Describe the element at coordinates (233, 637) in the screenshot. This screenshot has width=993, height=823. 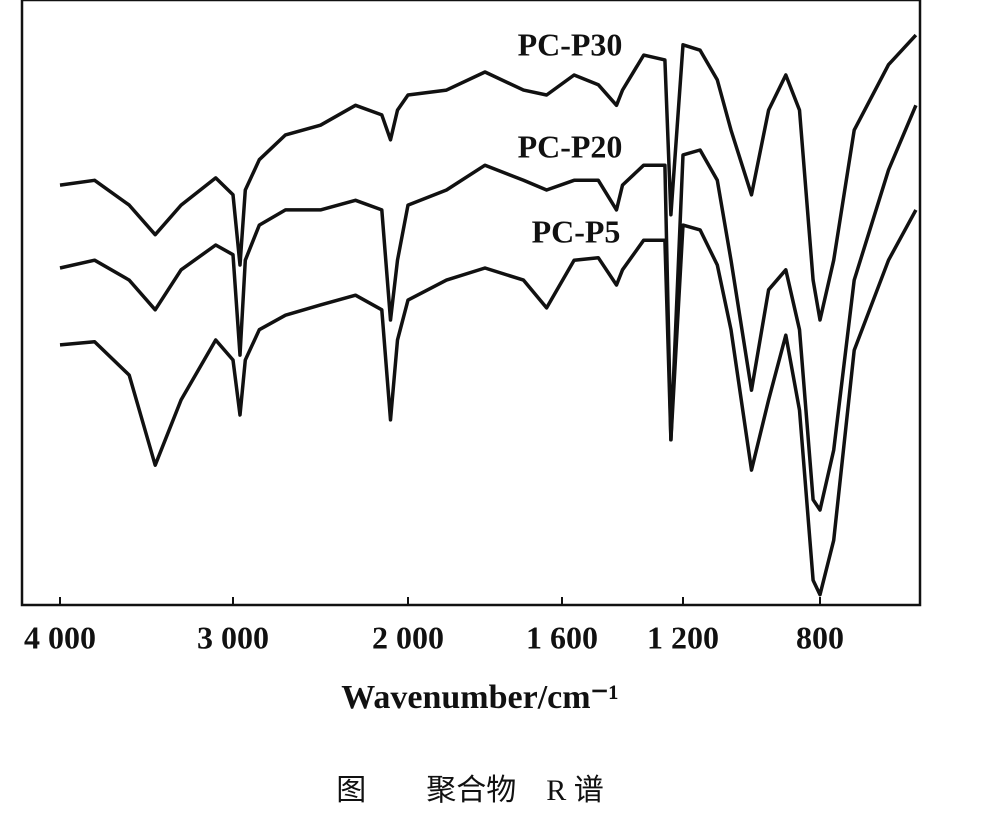
I see `x-tick-label: 3 000` at that location.